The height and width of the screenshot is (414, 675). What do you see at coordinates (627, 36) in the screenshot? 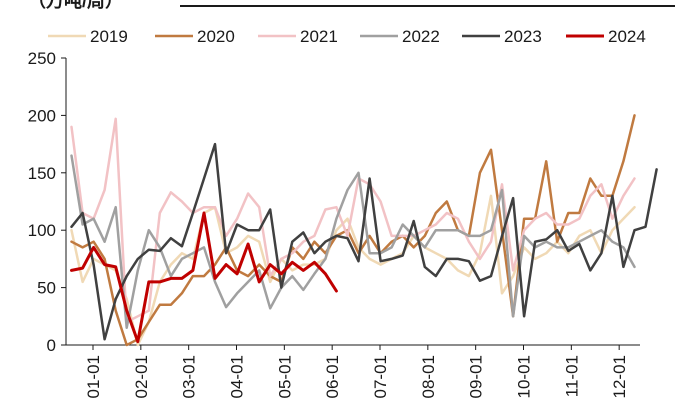
I see `legend-label-2024: 2024` at bounding box center [627, 36].